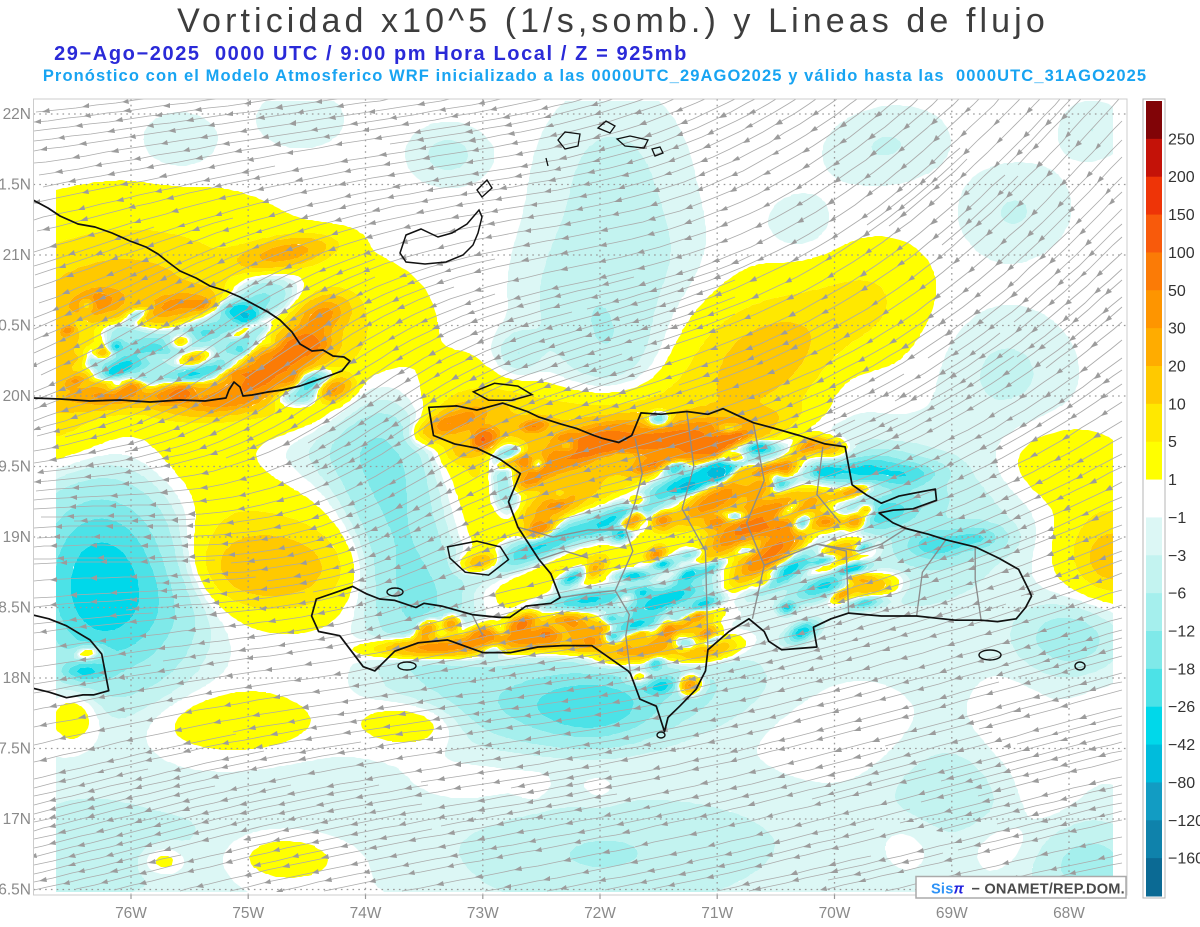  I want to click on svg-text: −3, so click(1177, 556).